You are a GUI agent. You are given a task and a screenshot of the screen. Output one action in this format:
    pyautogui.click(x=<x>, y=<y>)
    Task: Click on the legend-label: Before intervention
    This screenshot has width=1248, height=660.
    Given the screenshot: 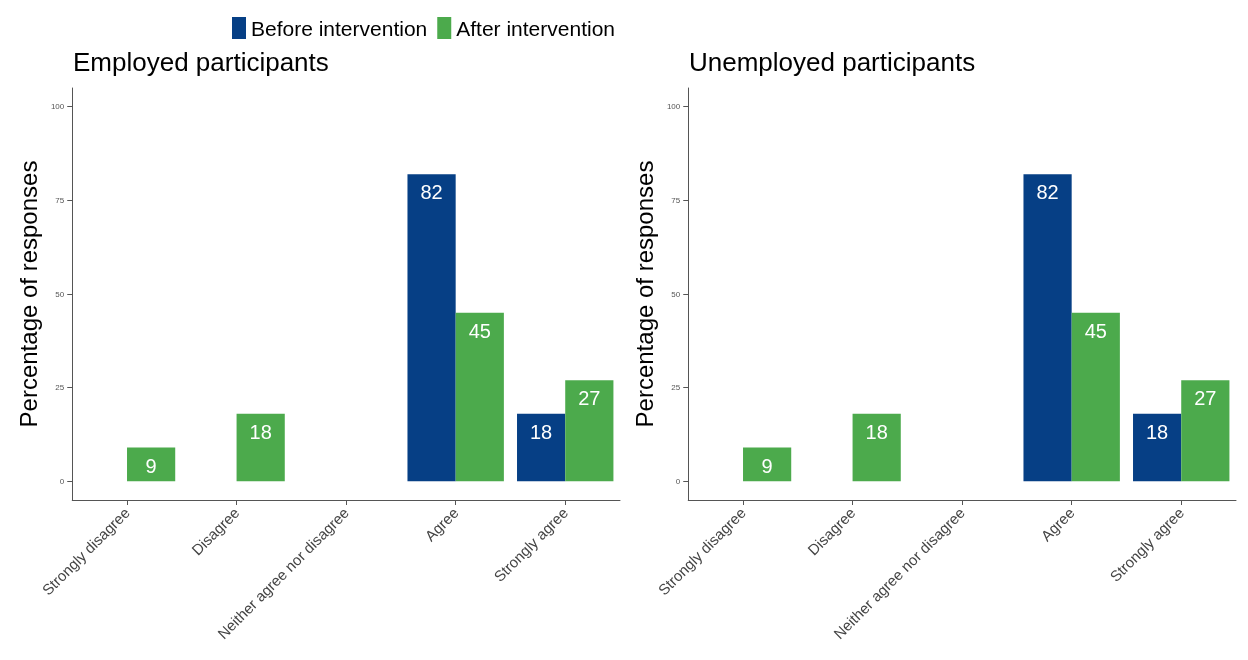 What is the action you would take?
    pyautogui.click(x=339, y=28)
    